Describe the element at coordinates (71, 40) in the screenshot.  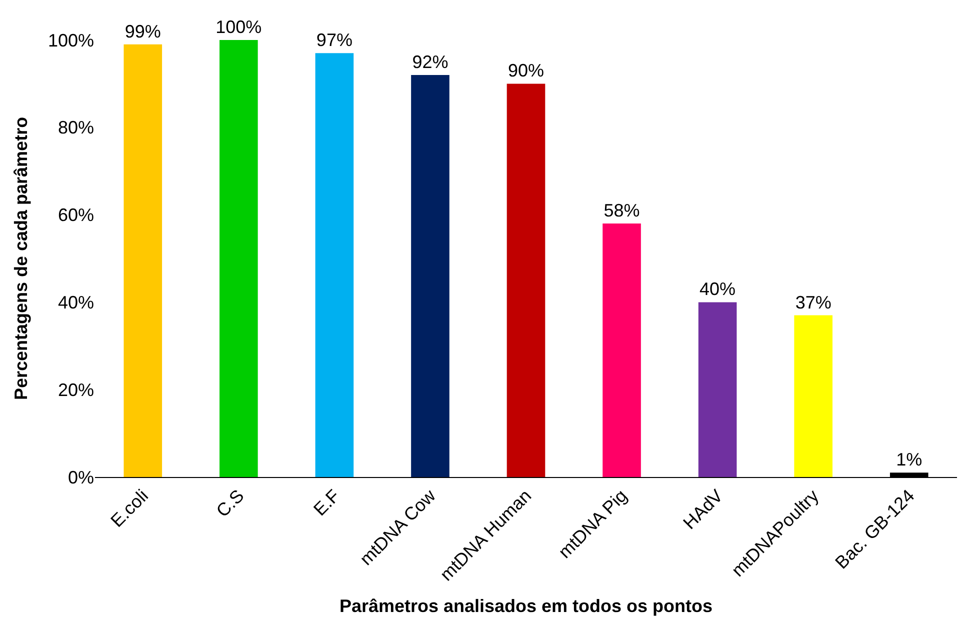
I see `y-tick-label: 100%` at that location.